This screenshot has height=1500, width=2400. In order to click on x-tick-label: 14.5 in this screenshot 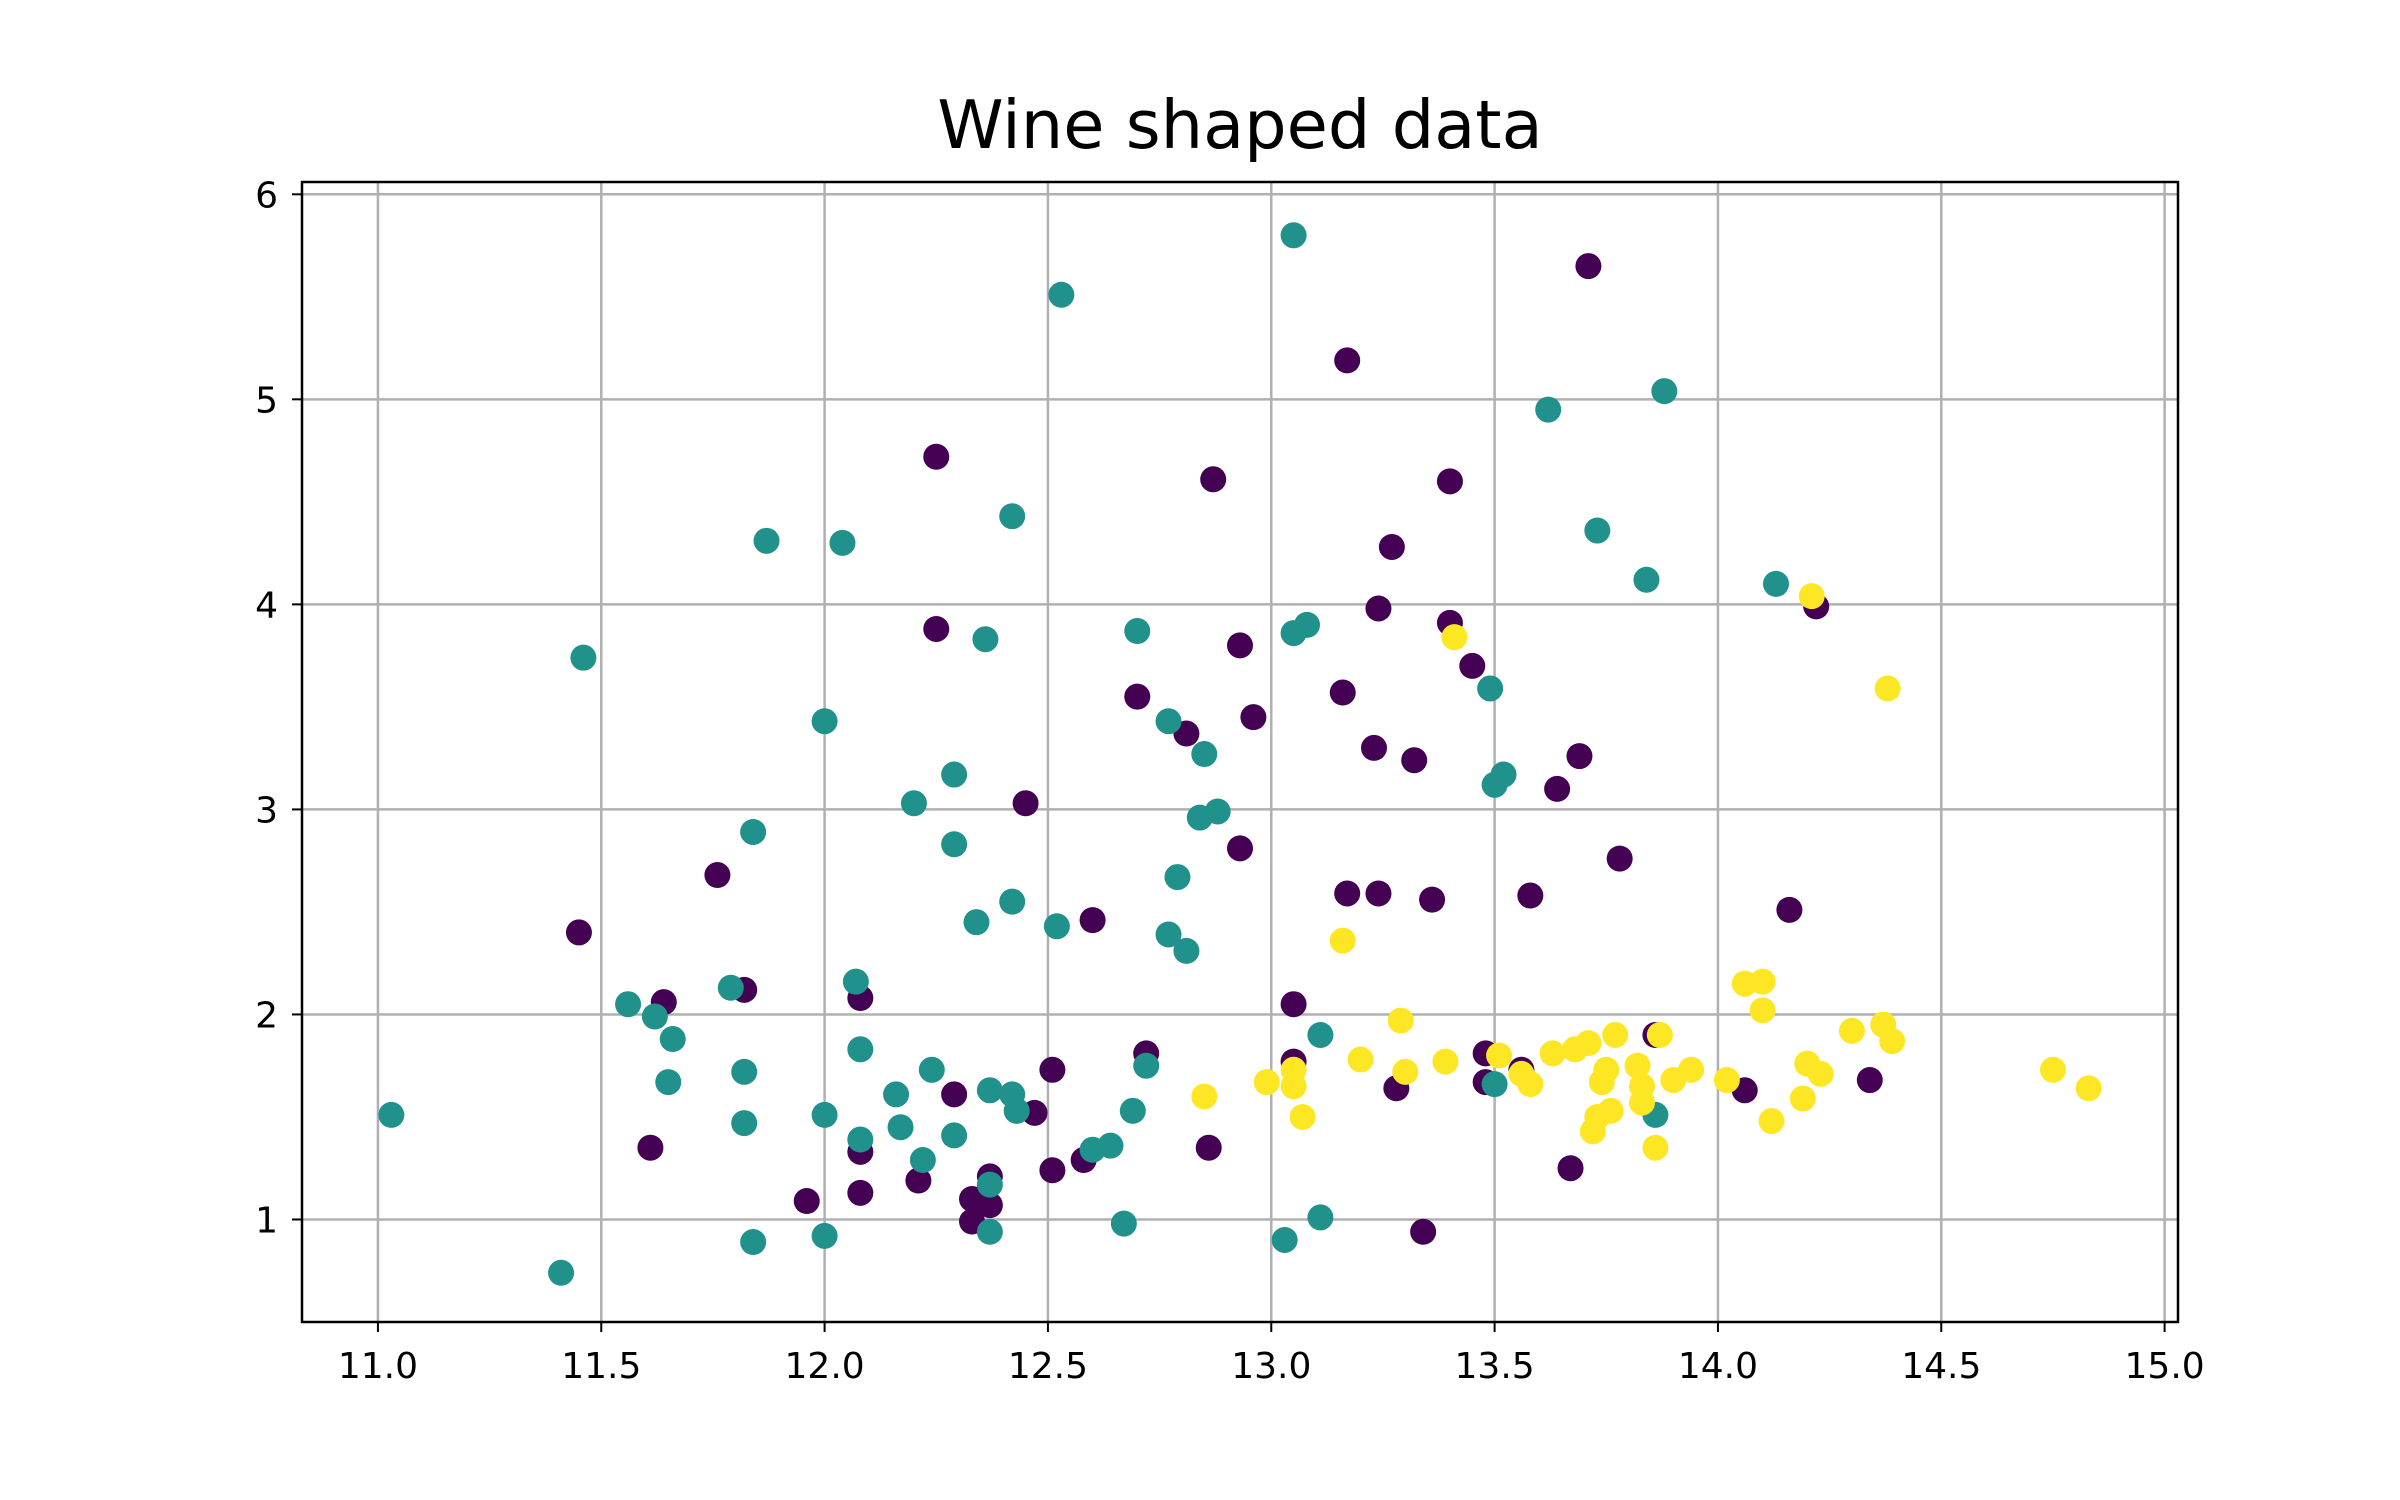, I will do `click(1941, 1366)`.